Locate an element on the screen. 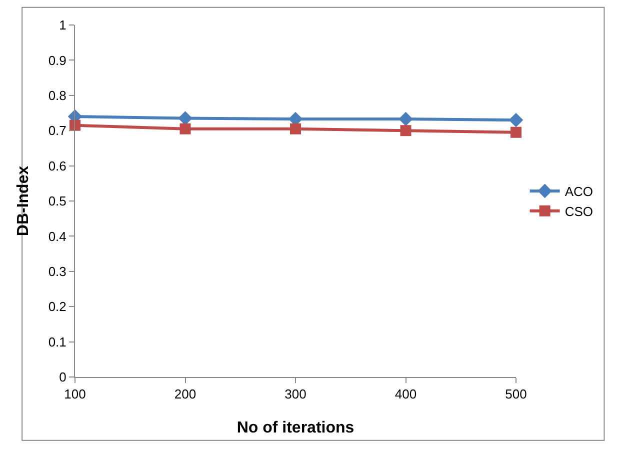 The image size is (626, 457). y-tick-label: 0.4 is located at coordinates (57, 236).